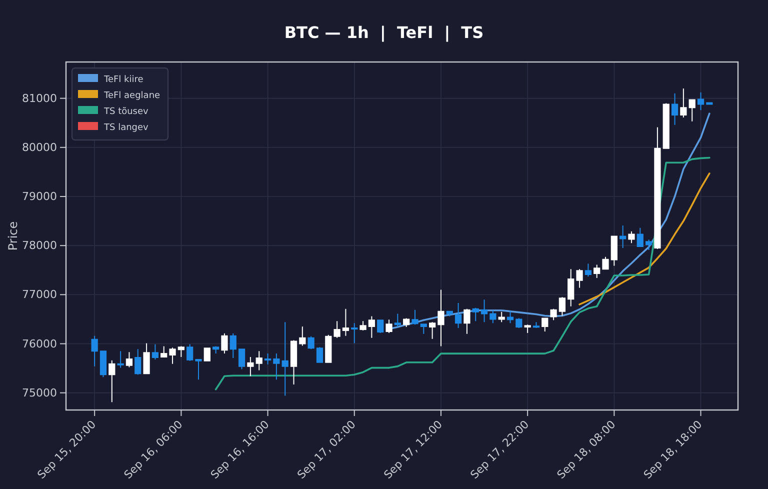 Image resolution: width=768 pixels, height=489 pixels. I want to click on chart-title: BTC — 1h | TeFl | TS, so click(384, 32).